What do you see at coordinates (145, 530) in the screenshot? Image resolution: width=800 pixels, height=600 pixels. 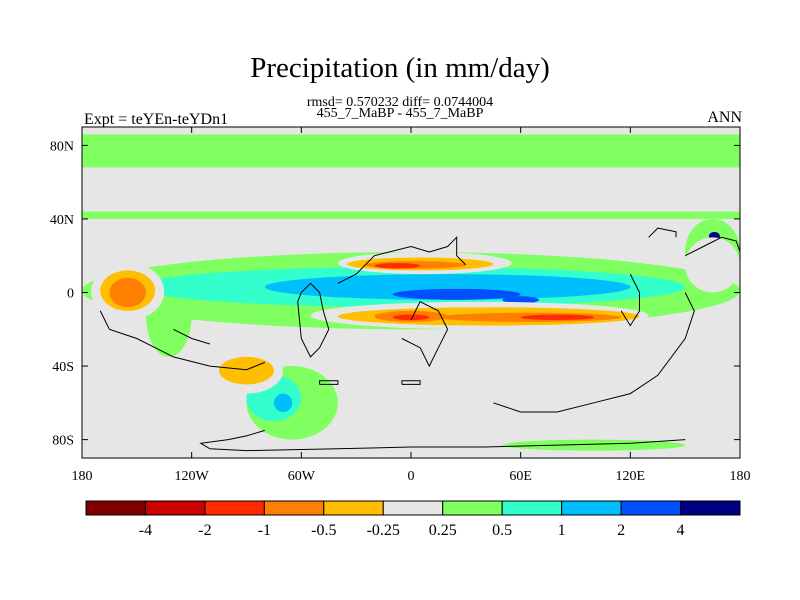 I see `colorbar-label: -4` at bounding box center [145, 530].